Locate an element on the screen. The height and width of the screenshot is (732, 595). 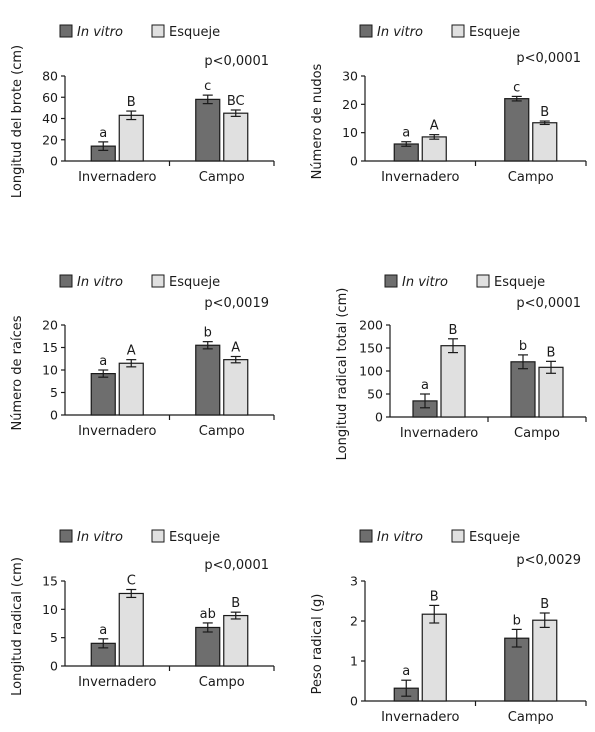
y-axis-label: Longitud del brote (cm) is located at coordinates (17, 121).